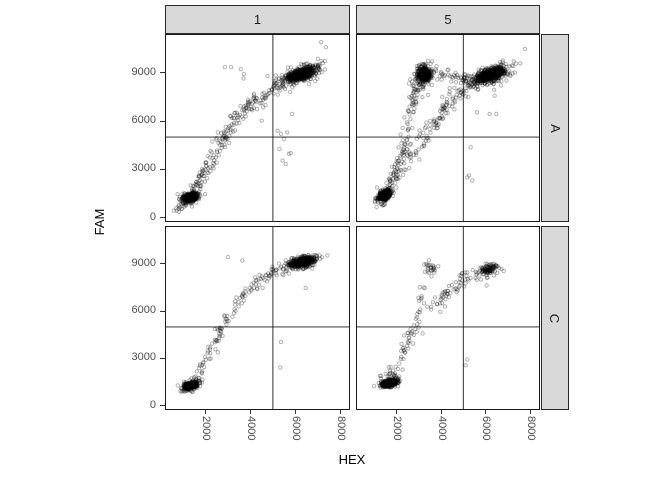 This screenshot has height=480, width=672. I want to click on facet-row-strip-C: C, so click(555, 318).